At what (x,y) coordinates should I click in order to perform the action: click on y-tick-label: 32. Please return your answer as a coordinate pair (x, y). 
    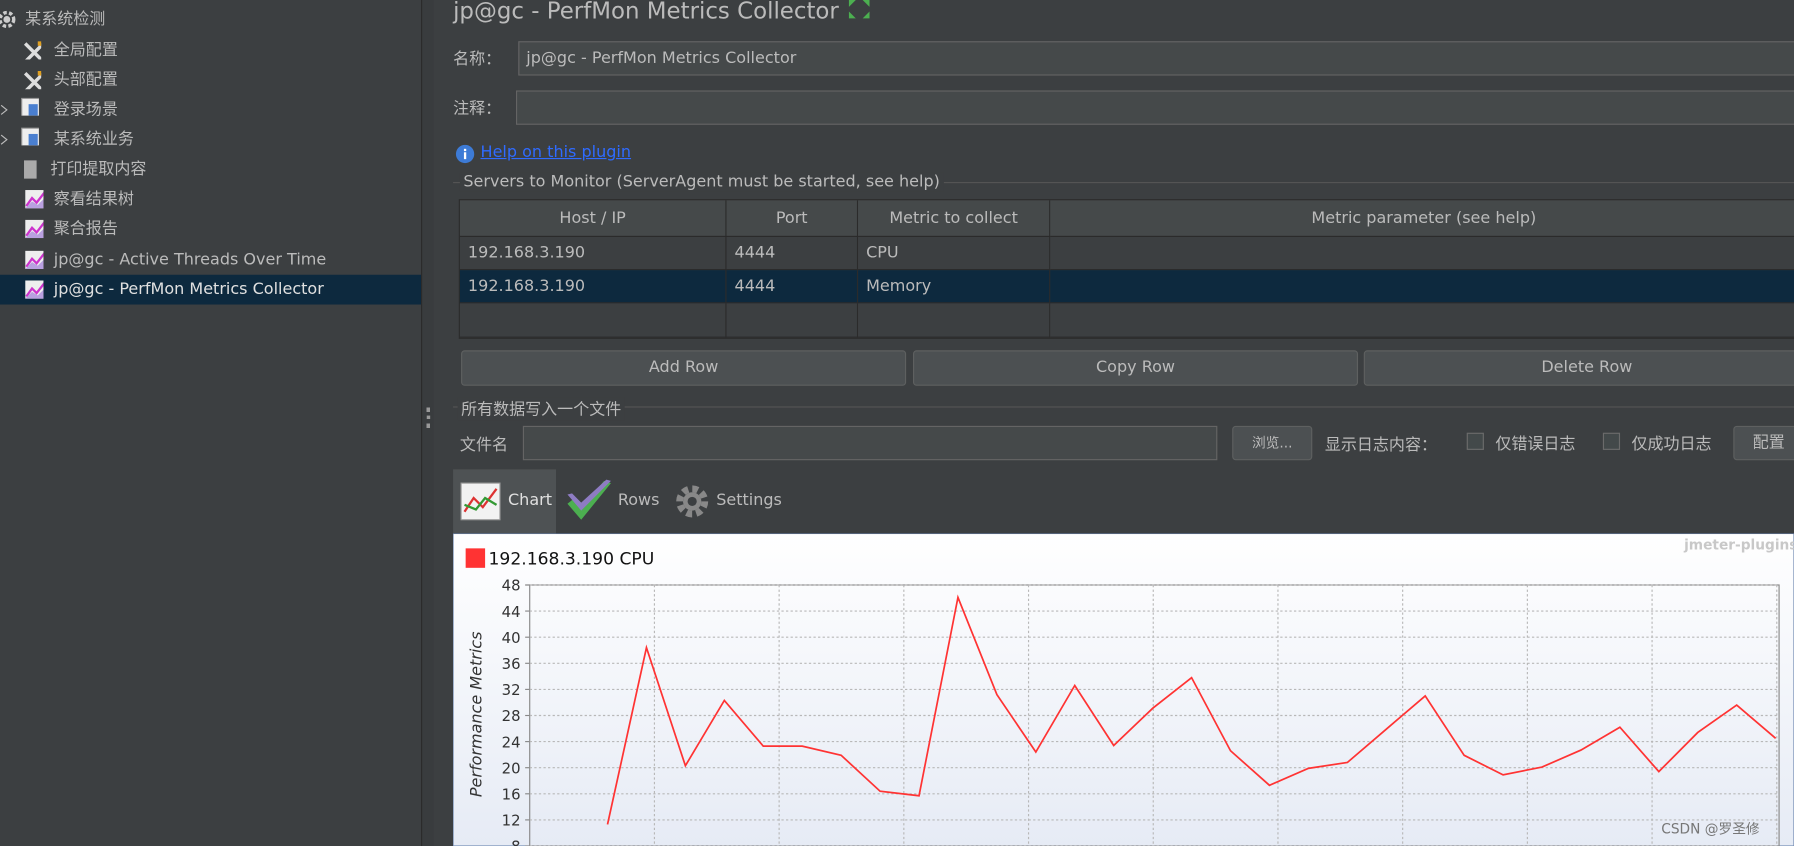
    Looking at the image, I should click on (511, 690).